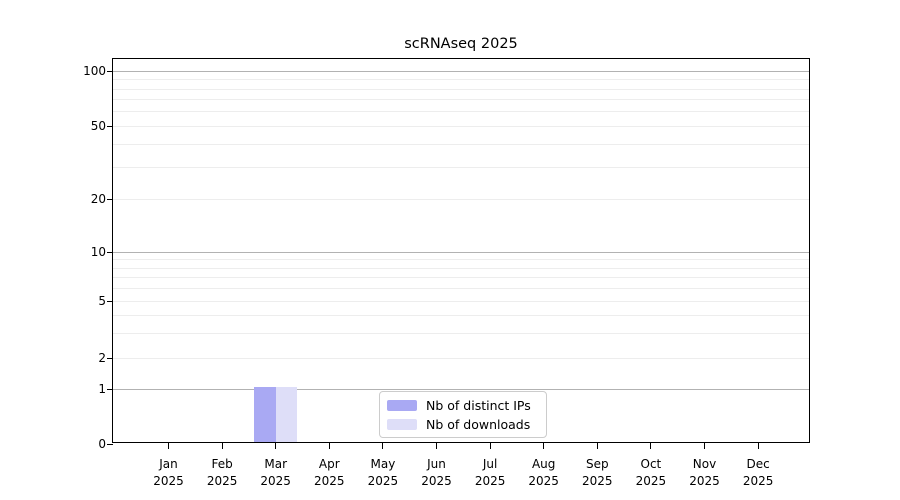 The width and height of the screenshot is (900, 500). What do you see at coordinates (222, 446) in the screenshot?
I see `x-tick-mark-feb` at bounding box center [222, 446].